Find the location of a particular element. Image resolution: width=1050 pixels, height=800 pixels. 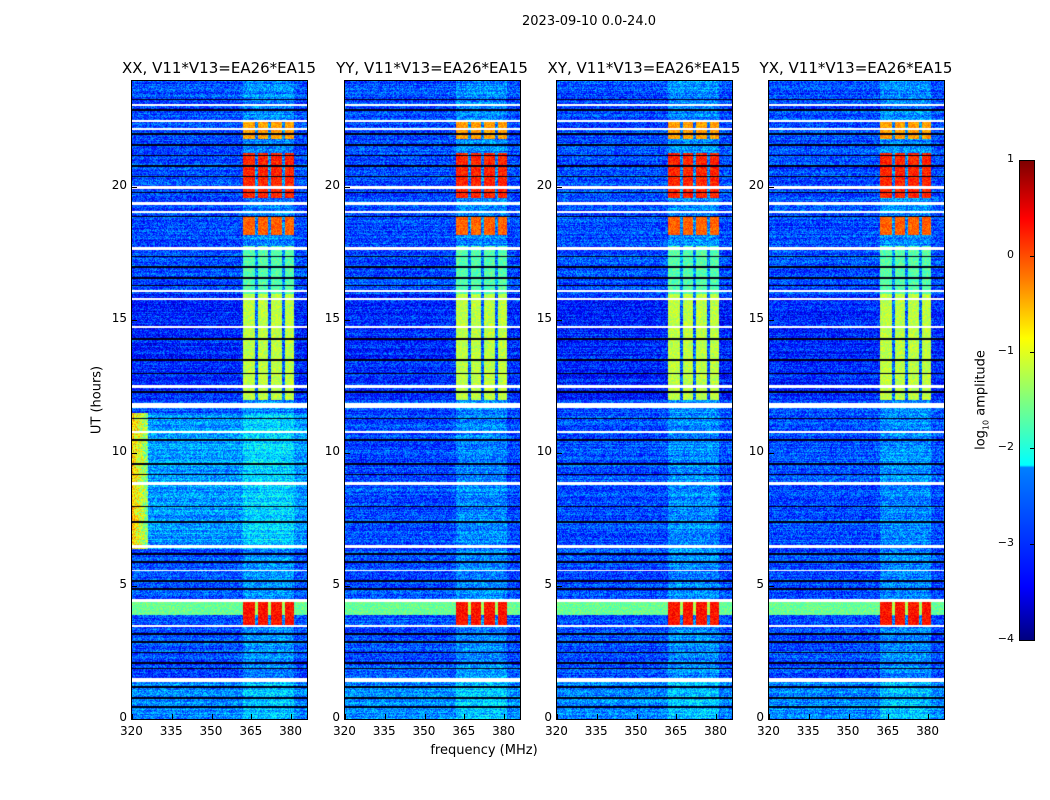

colorbar-tick-label: −3 is located at coordinates (1005, 542).